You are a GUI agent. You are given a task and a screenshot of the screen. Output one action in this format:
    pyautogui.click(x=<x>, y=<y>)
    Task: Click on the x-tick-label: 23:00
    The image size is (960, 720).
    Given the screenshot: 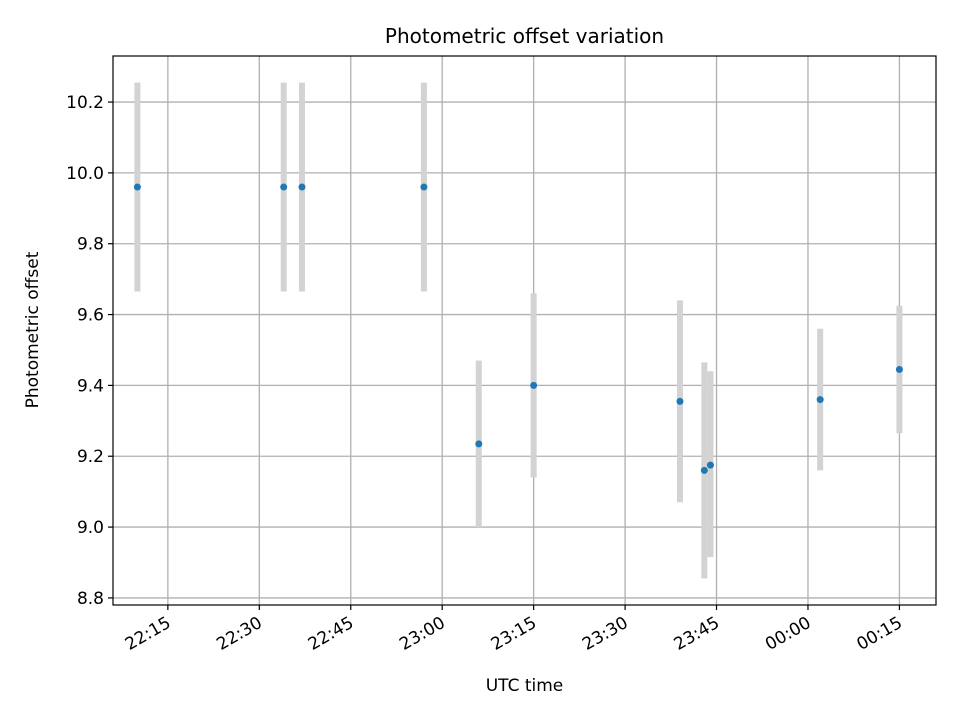 What is the action you would take?
    pyautogui.click(x=422, y=634)
    